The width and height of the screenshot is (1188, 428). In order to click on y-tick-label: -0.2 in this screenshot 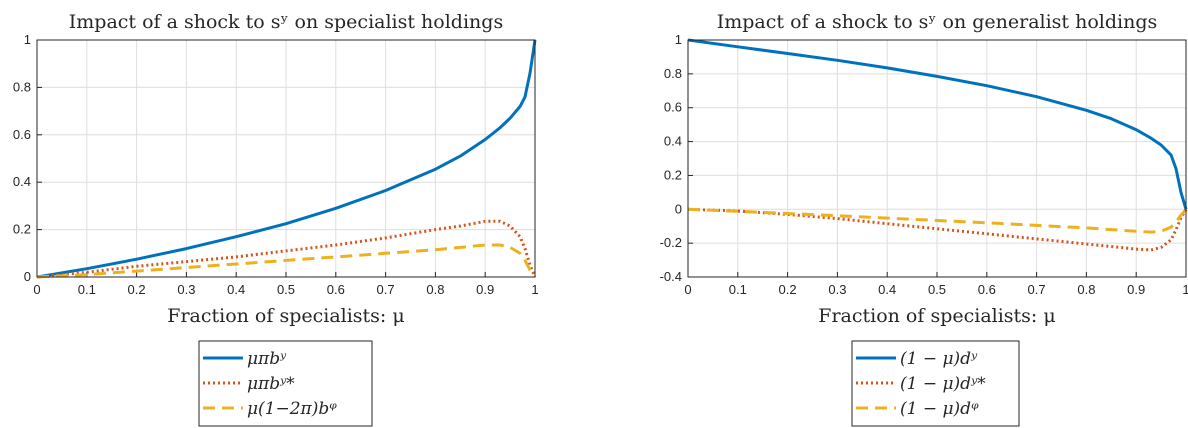, I will do `click(671, 242)`.